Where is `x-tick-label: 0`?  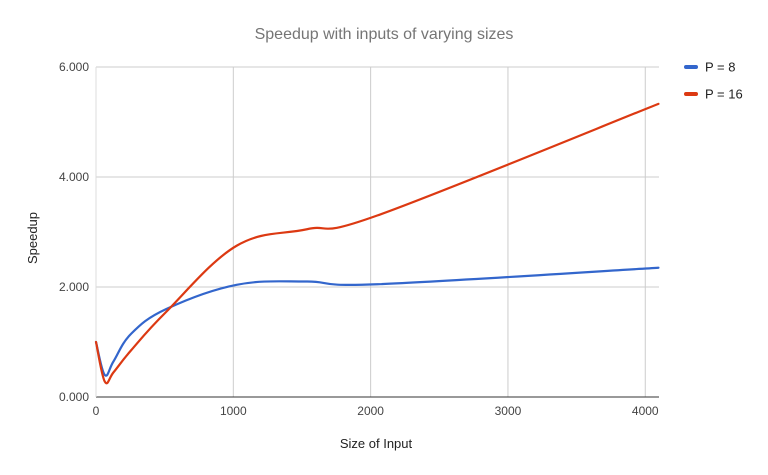
x-tick-label: 0 is located at coordinates (96, 411).